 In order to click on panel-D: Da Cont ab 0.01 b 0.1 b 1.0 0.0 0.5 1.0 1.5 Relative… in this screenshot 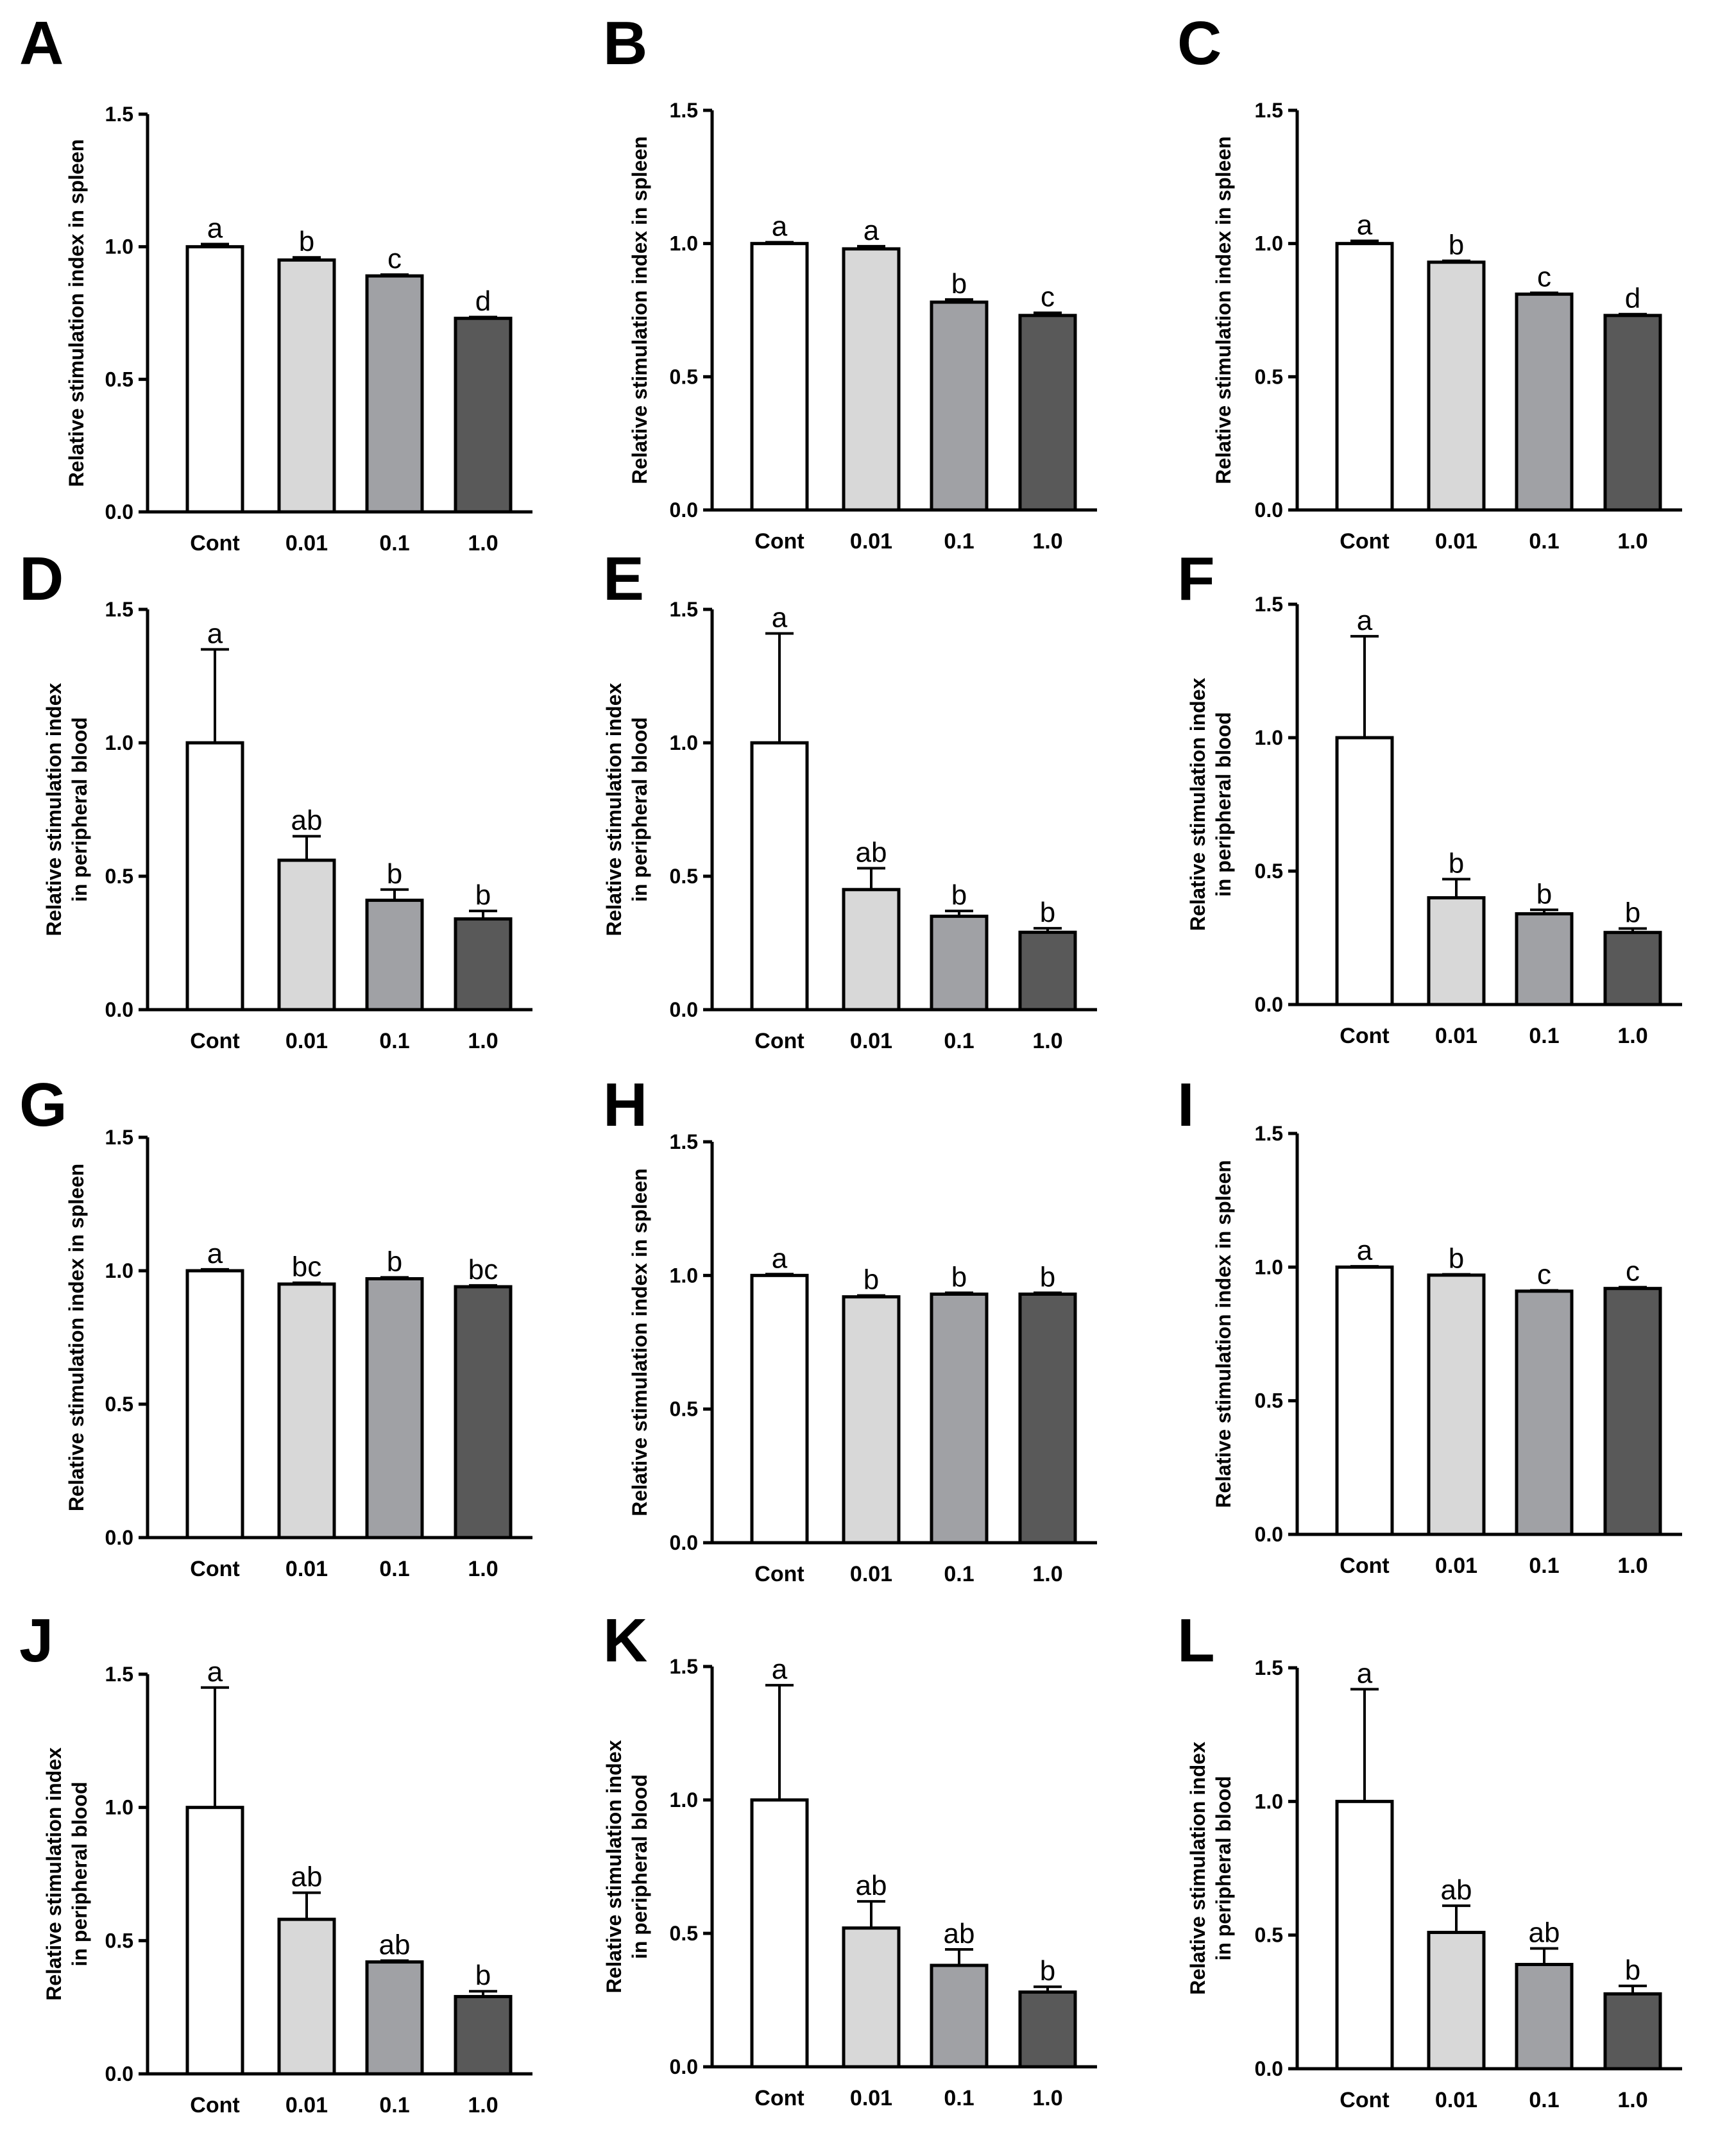, I will do `click(275, 799)`.